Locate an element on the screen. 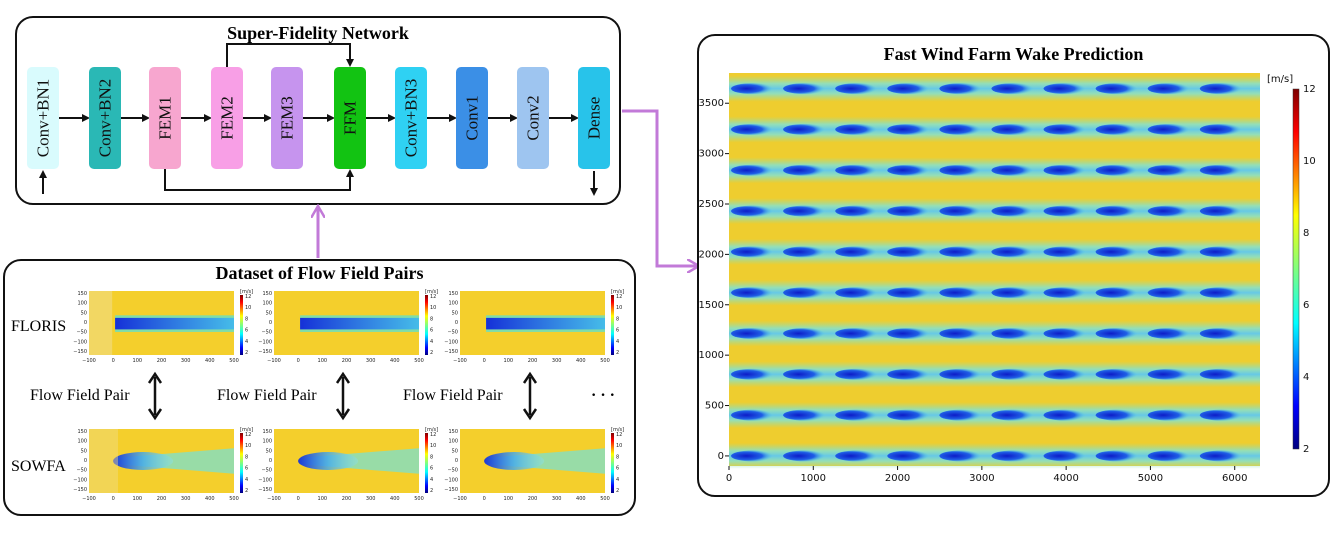  x-tick-label: 3000 is located at coordinates (981, 478).